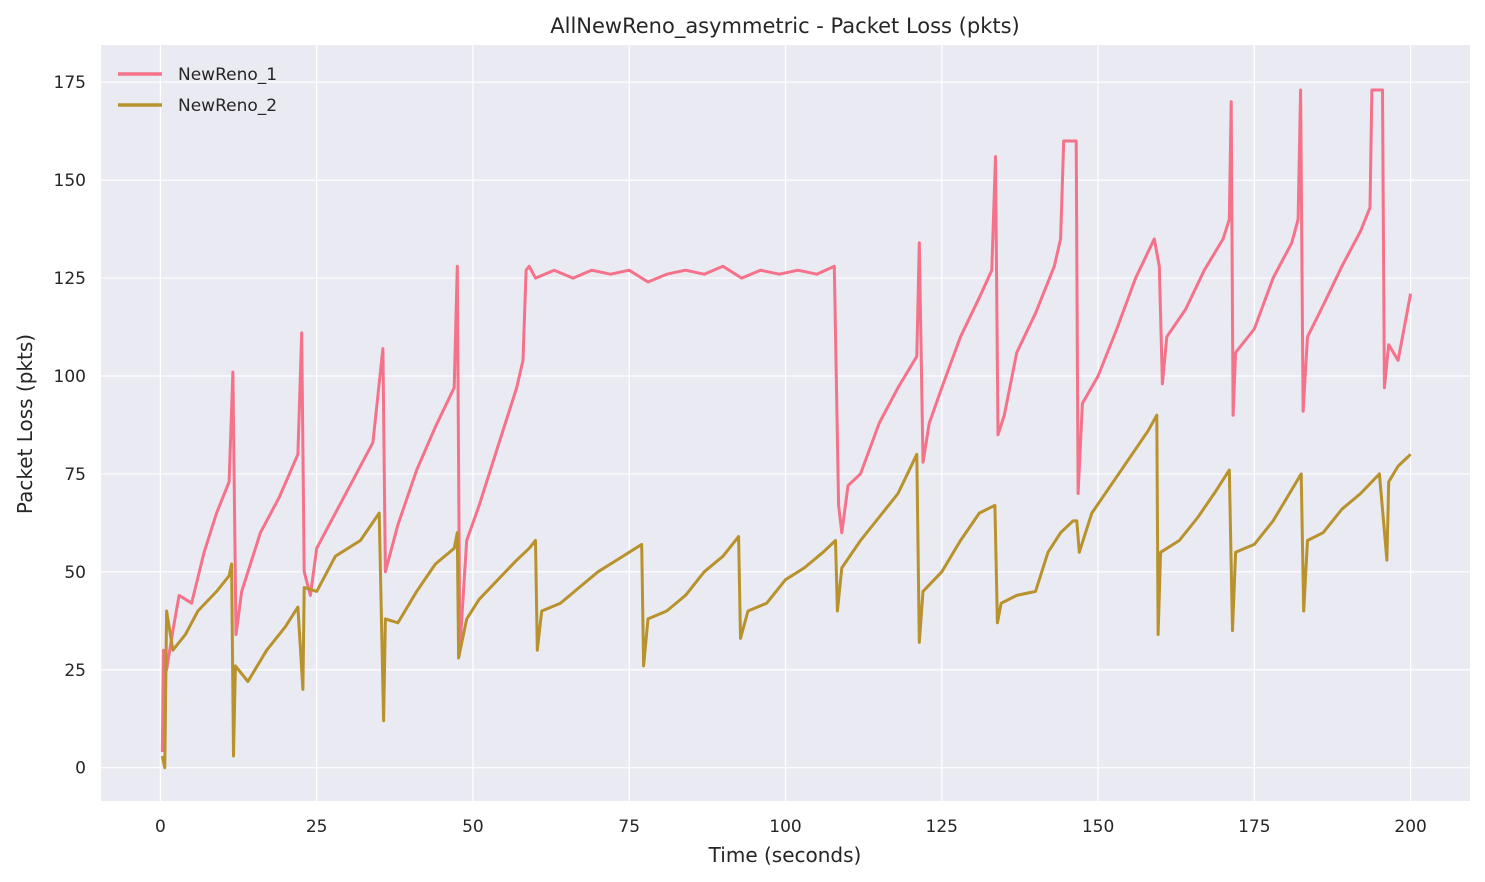 This screenshot has height=882, width=1485. What do you see at coordinates (1410, 827) in the screenshot?
I see `x-tick-label: 200` at bounding box center [1410, 827].